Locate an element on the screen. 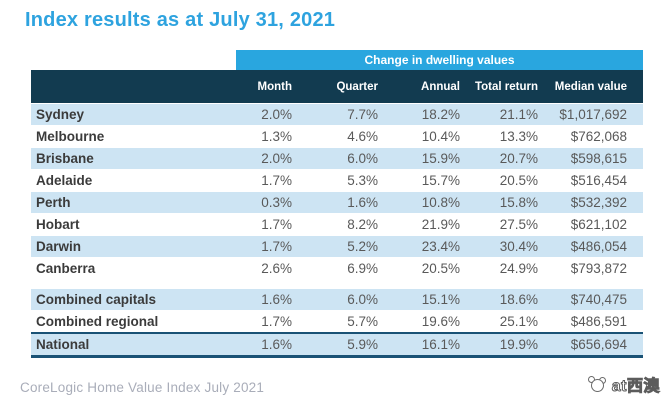  table-row: Sydney 2.0% 7.7% 18.2% 21.1% $1,017,692 is located at coordinates (337, 114).